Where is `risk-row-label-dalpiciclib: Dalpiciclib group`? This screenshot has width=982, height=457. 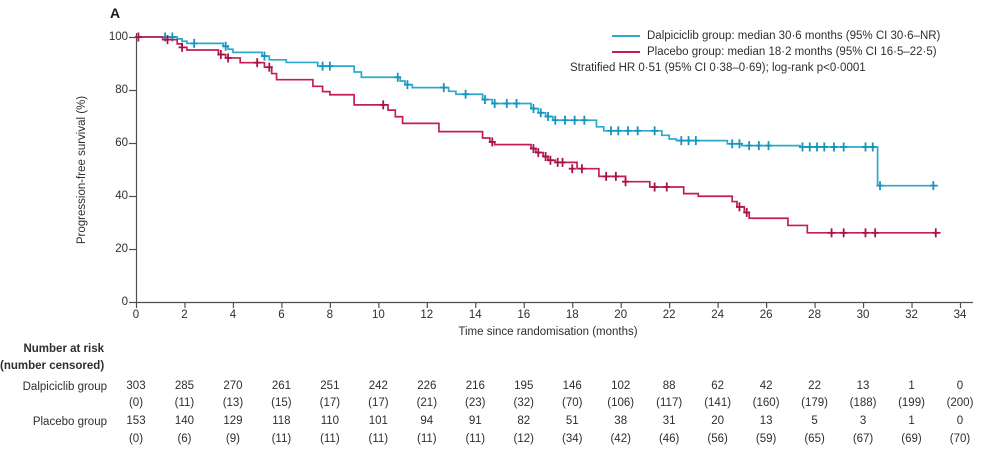 risk-row-label-dalpiciclib: Dalpiciclib group is located at coordinates (64, 387).